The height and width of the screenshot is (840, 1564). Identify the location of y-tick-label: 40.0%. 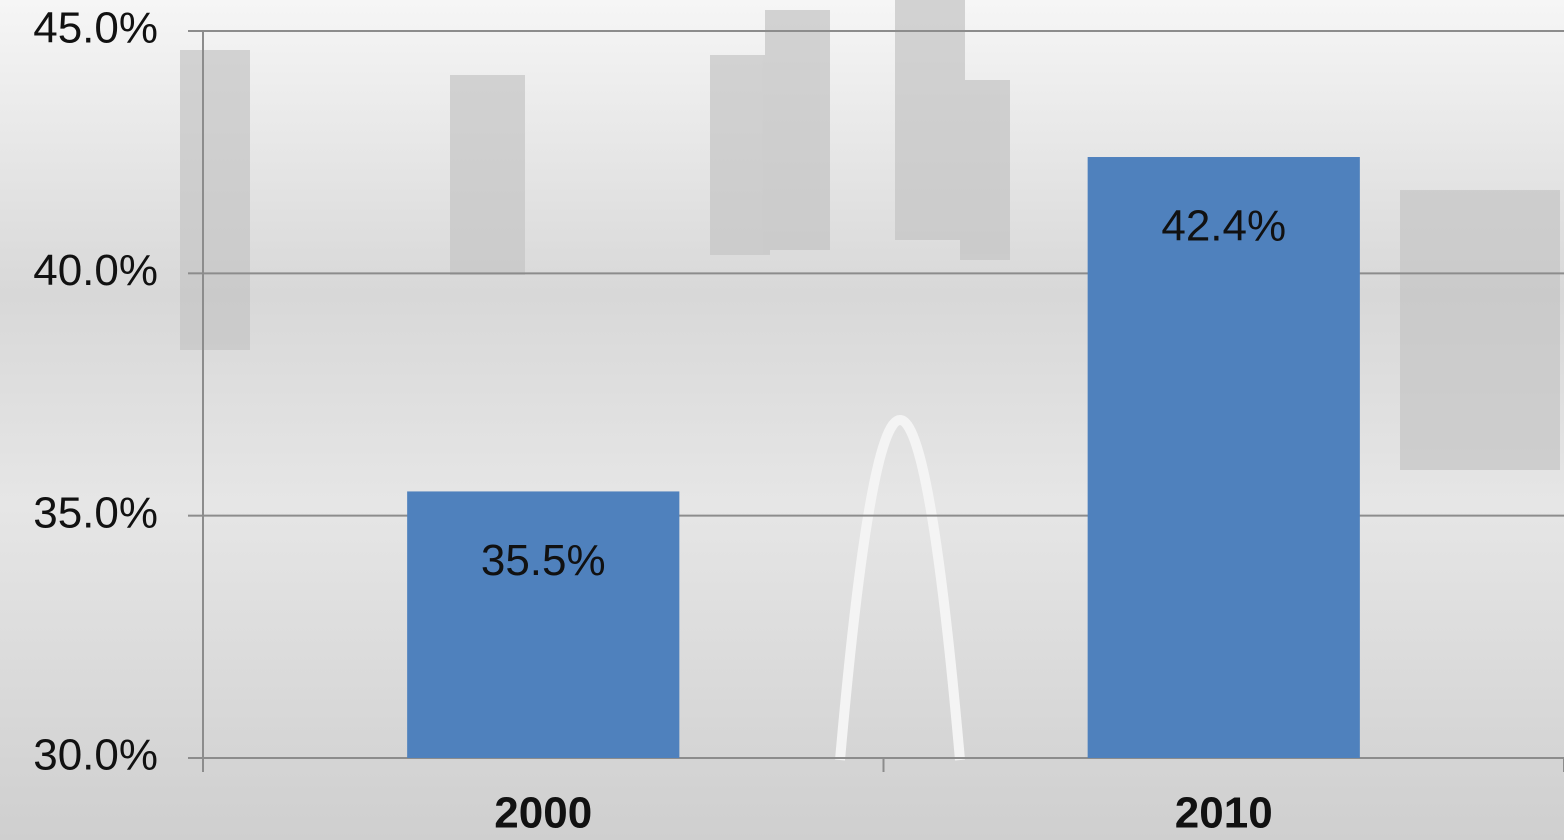
(95, 270).